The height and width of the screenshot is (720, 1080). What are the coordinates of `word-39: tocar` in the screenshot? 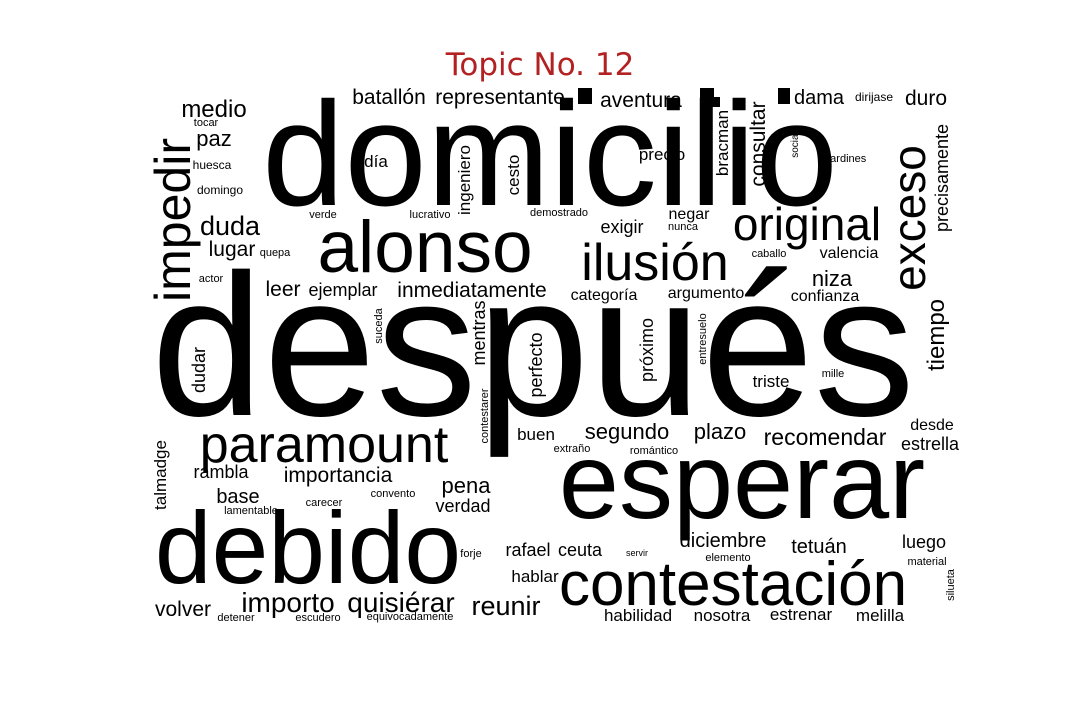 It's located at (206, 123).